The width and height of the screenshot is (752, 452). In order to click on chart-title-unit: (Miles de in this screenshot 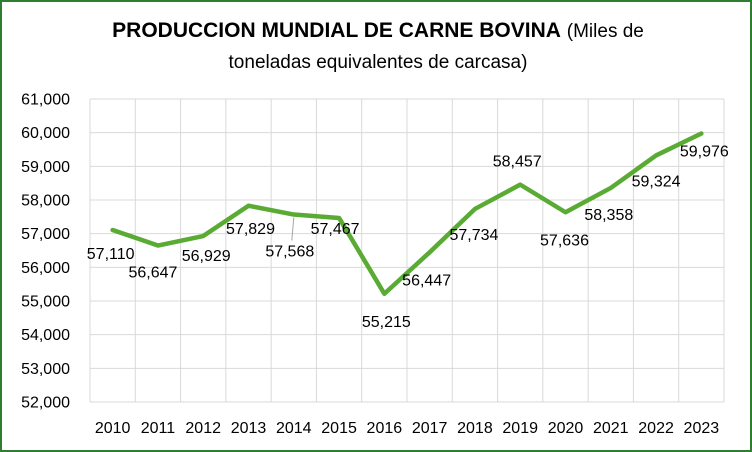, I will do `click(605, 31)`.